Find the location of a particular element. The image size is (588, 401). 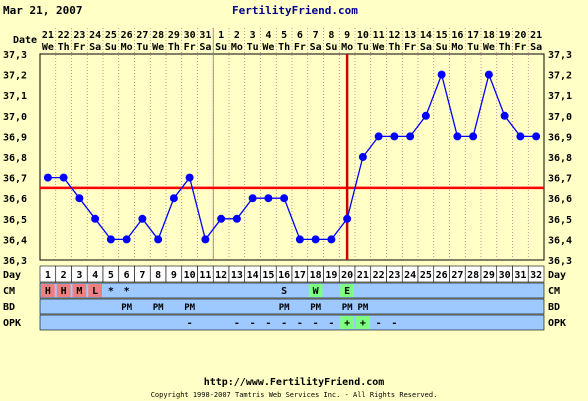

date-label: 16 is located at coordinates (457, 35).